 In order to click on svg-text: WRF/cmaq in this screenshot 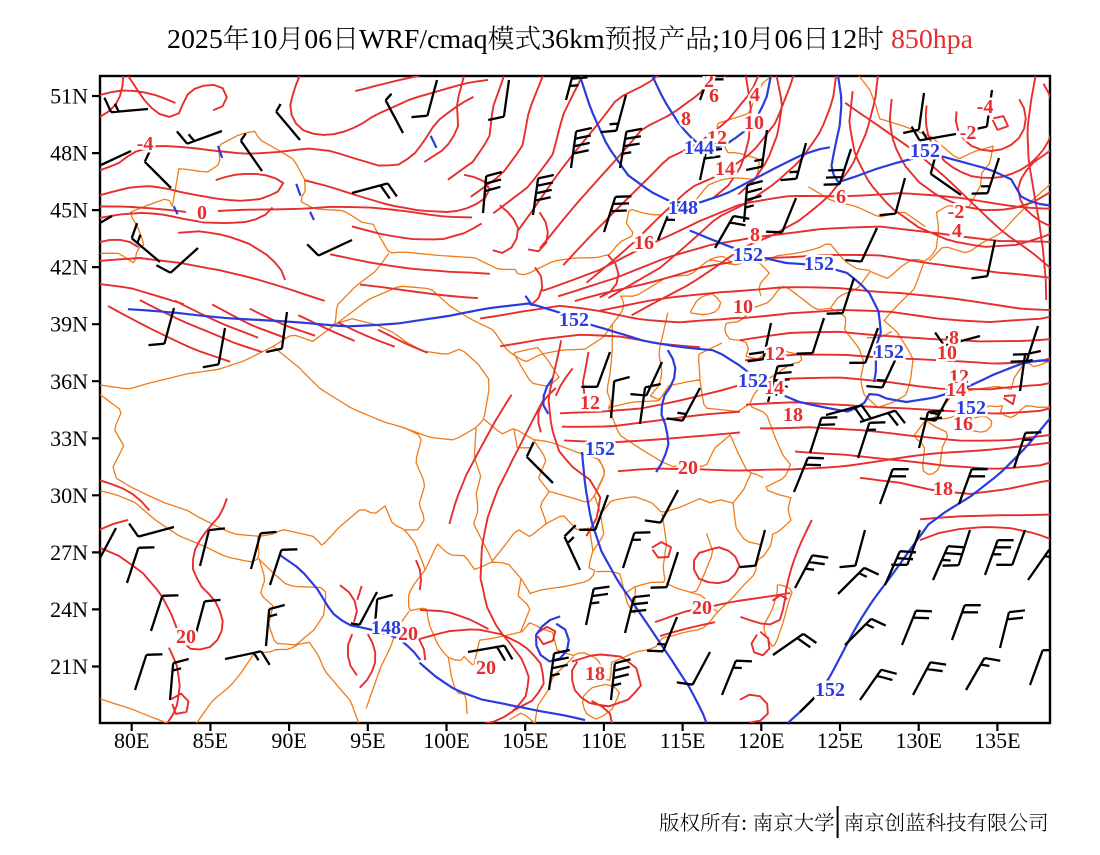, I will do `click(423, 39)`.